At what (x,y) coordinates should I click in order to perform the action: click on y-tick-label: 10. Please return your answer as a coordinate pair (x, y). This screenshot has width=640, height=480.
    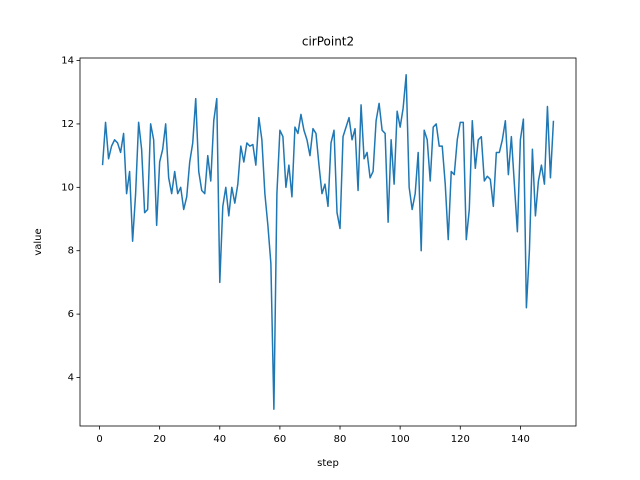
    Looking at the image, I should click on (67, 187).